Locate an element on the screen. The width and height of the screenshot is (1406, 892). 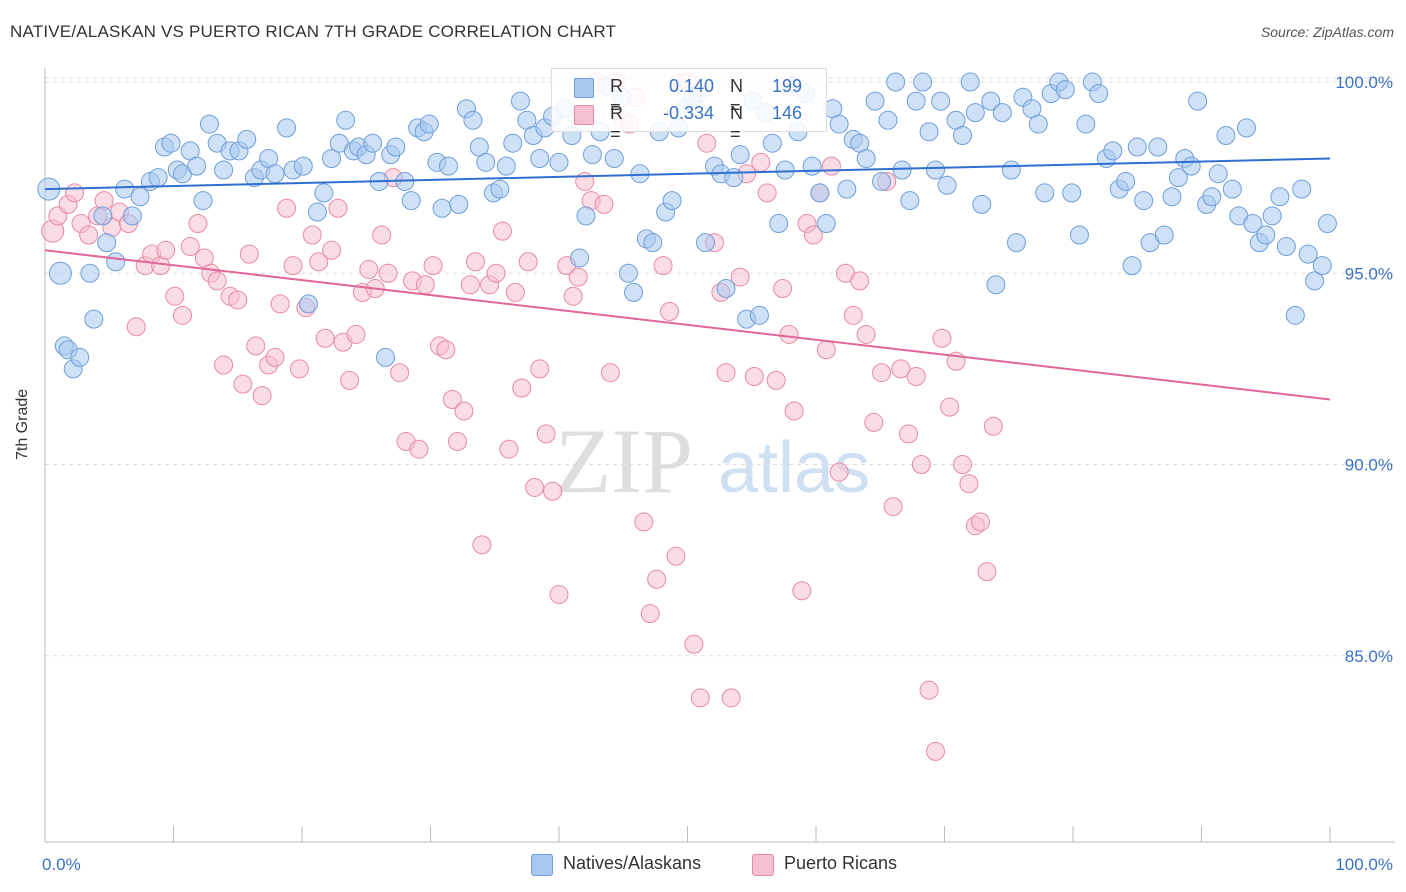
x-tick-label-max: 100.0% is located at coordinates (1364, 864).